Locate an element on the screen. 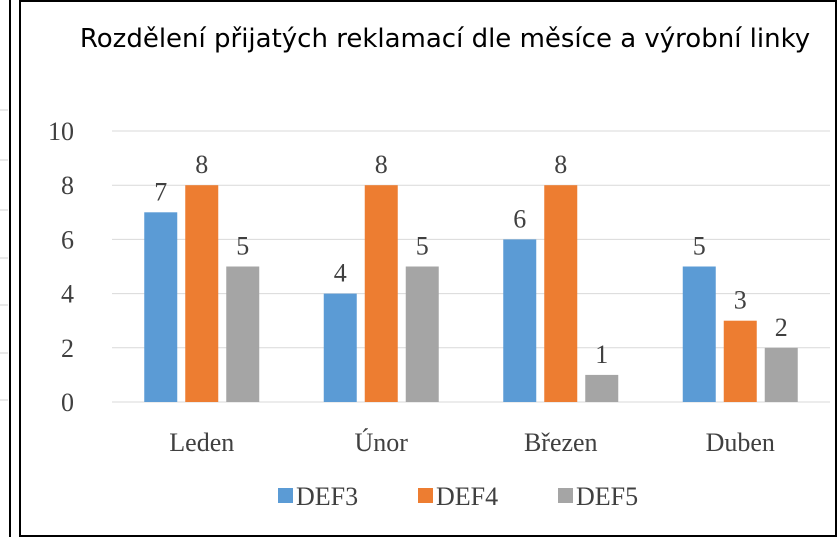 This screenshot has height=537, width=838. x-tick-label: Leden is located at coordinates (201, 442).